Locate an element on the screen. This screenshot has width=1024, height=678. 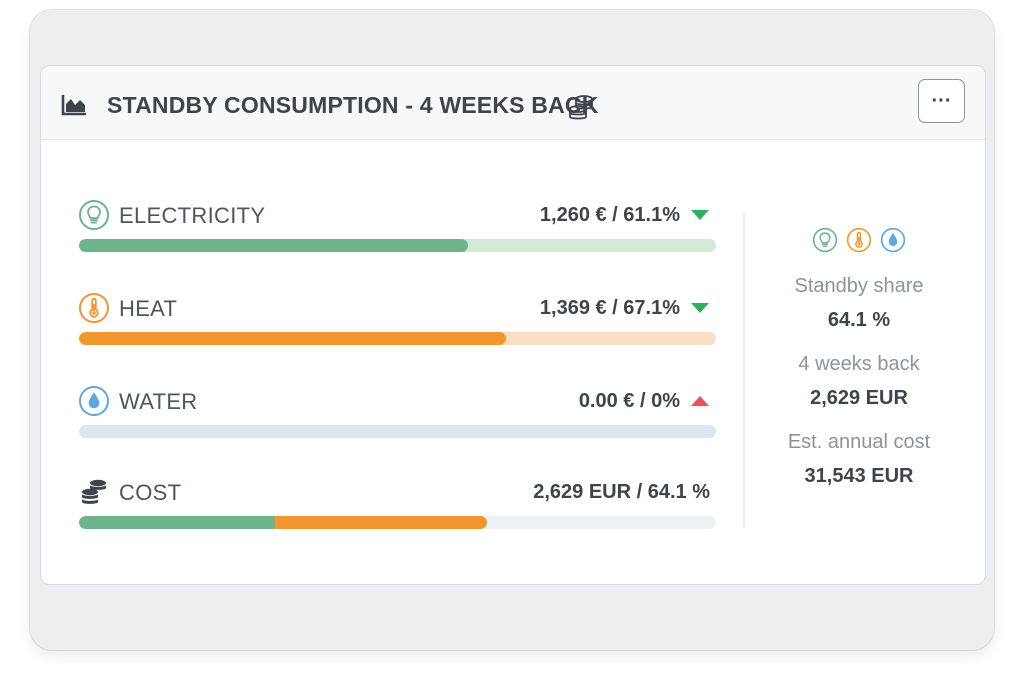
row-value: 1,260 € / 61.1% is located at coordinates (609, 215).